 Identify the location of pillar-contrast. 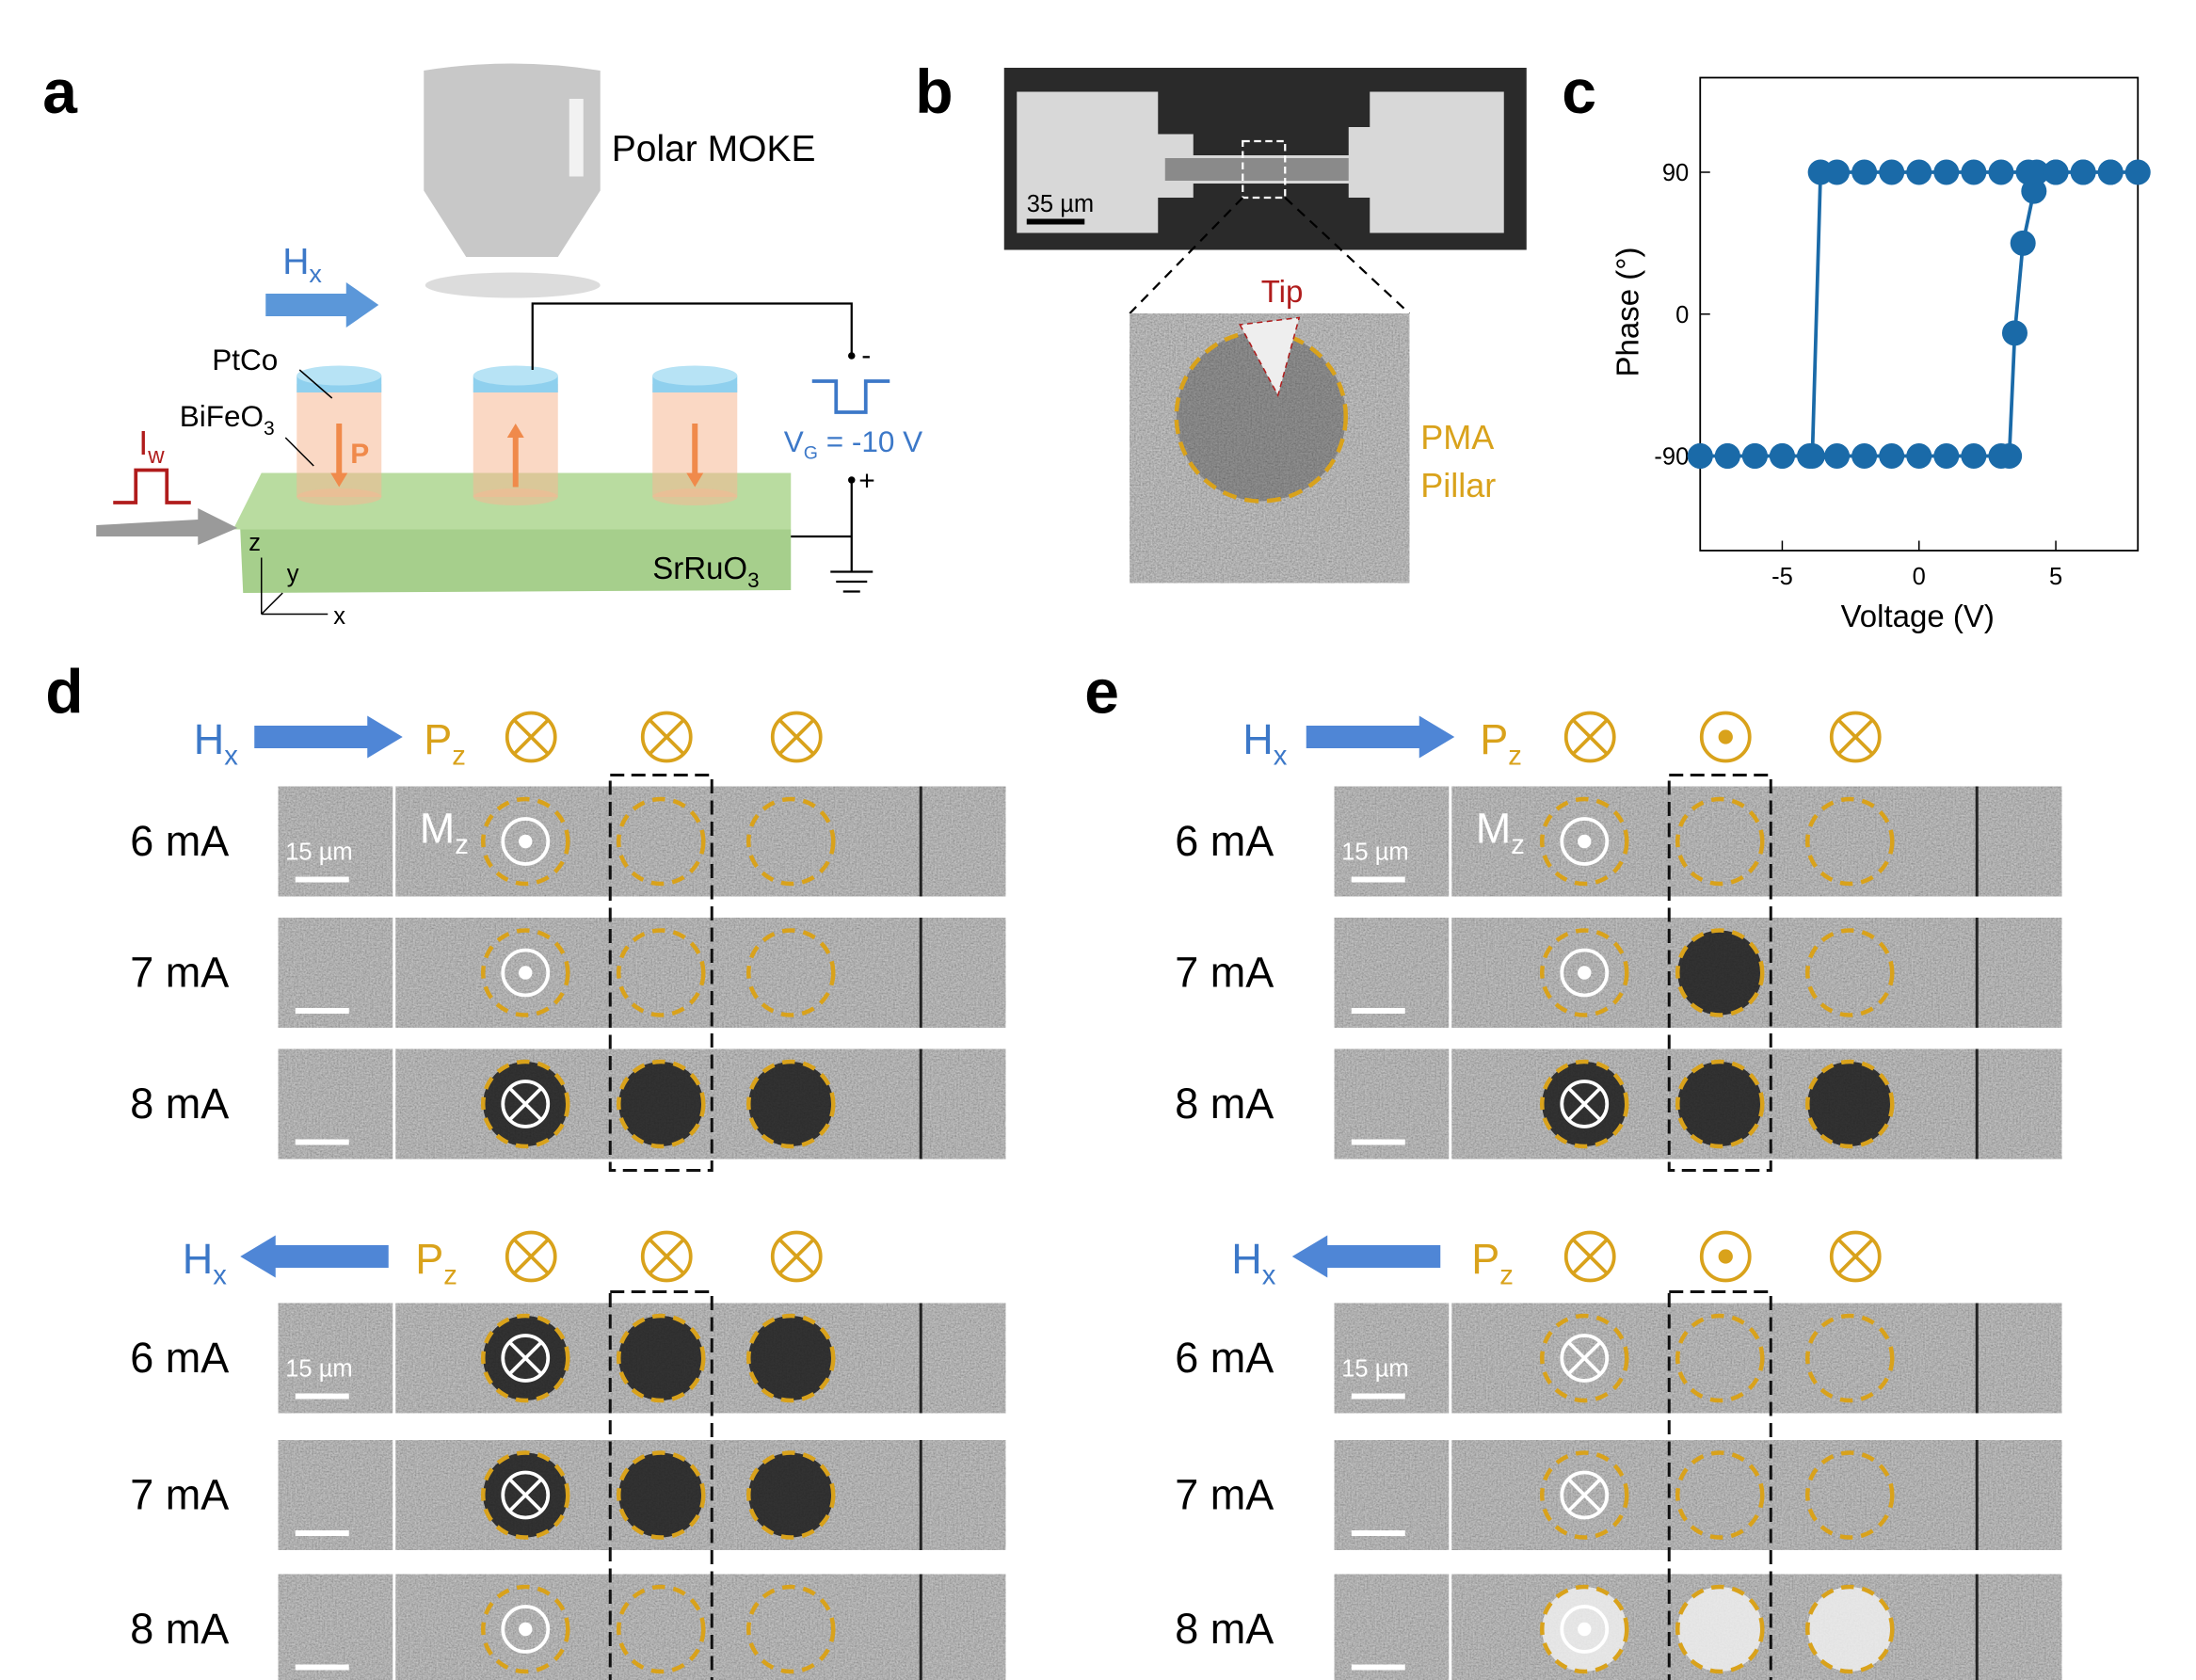
(1261, 416).